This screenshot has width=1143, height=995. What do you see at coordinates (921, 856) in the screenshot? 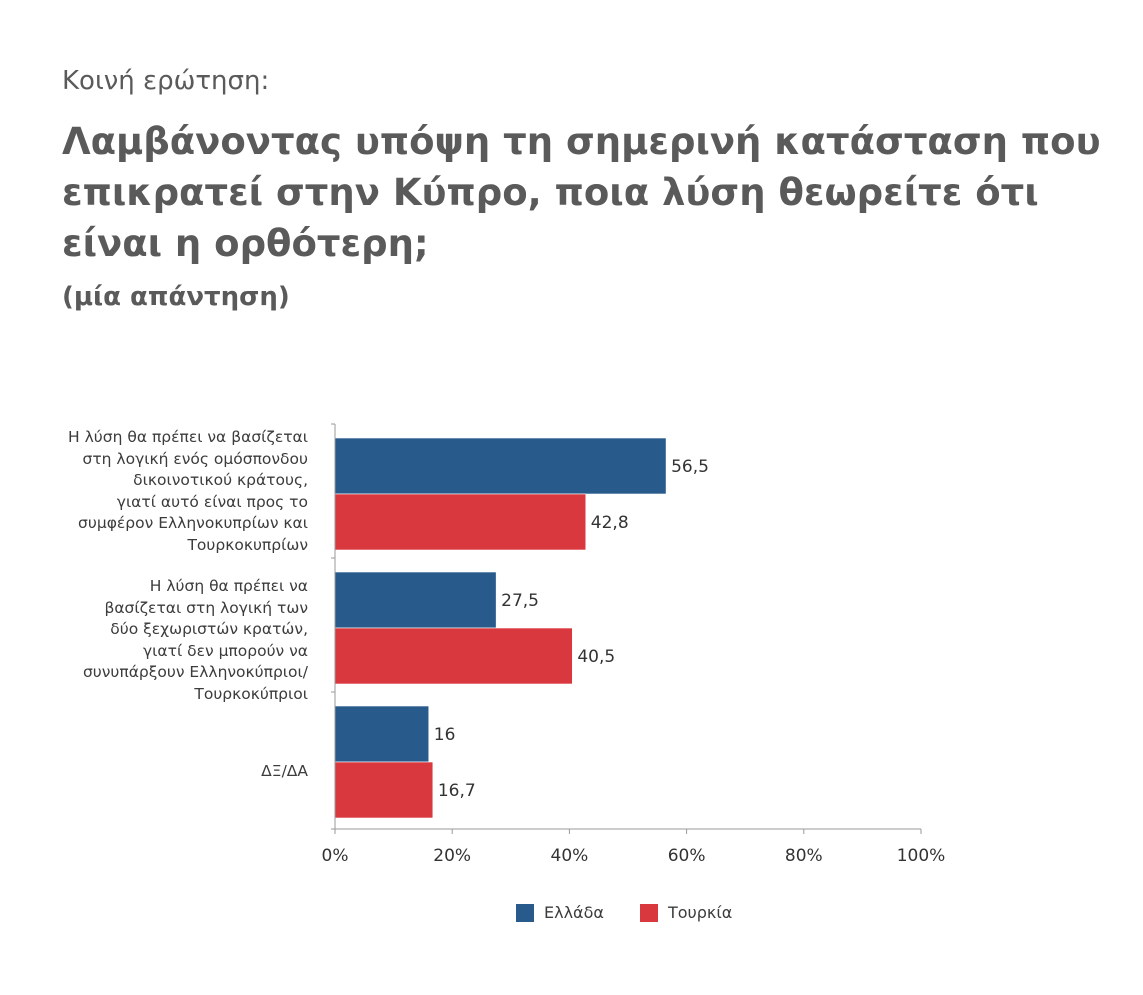
I see `x-tick-label-5: 100%` at bounding box center [921, 856].